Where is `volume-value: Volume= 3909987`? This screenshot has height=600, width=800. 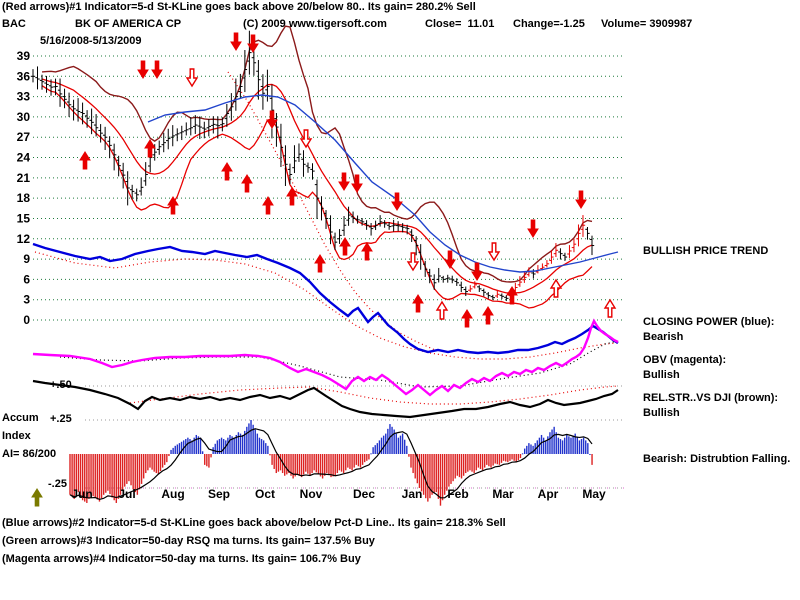
volume-value: Volume= 3909987 is located at coordinates (647, 24).